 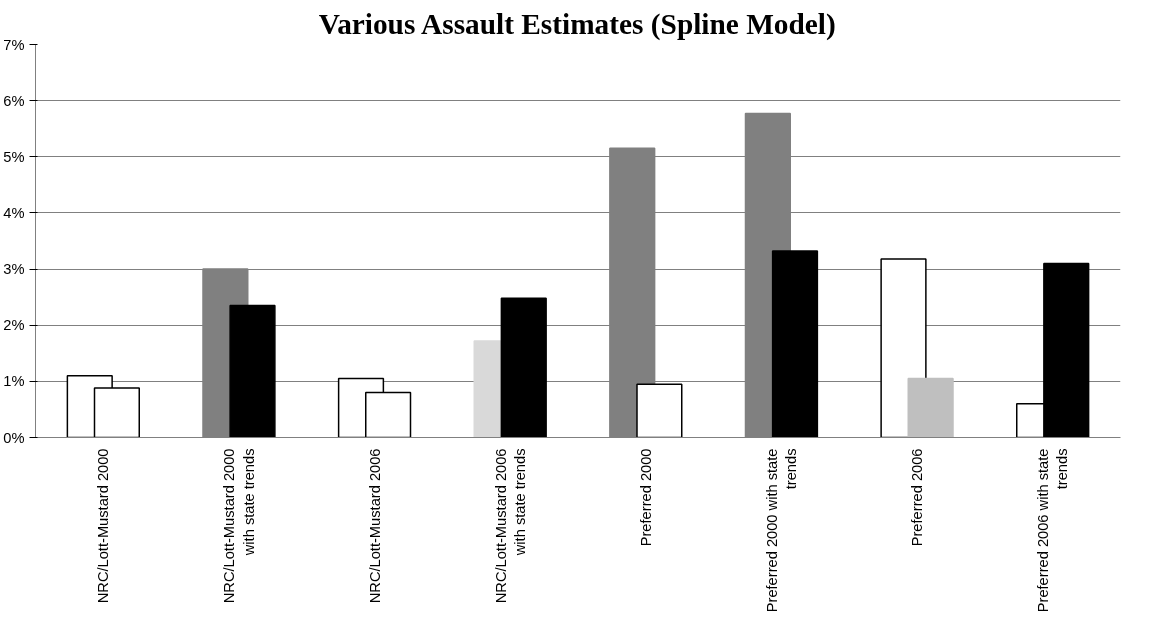 I want to click on x-tick-label: Preferred 2006, so click(x=917, y=497).